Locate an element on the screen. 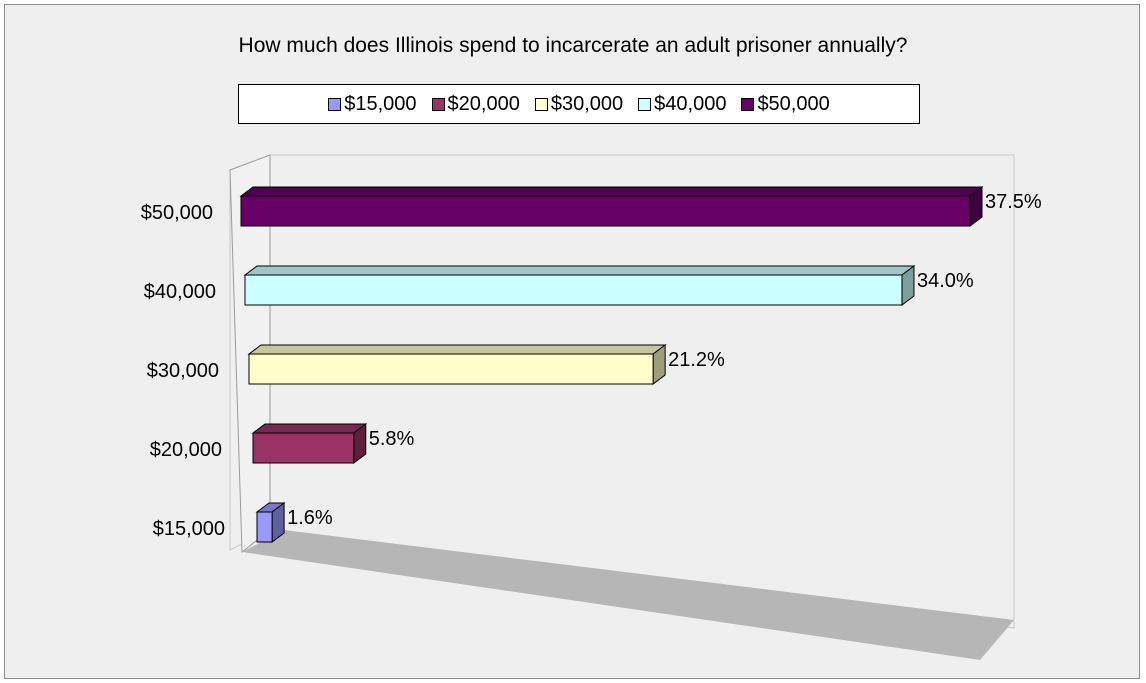 The image size is (1146, 683). legend-item: $50,000 is located at coordinates (785, 104).